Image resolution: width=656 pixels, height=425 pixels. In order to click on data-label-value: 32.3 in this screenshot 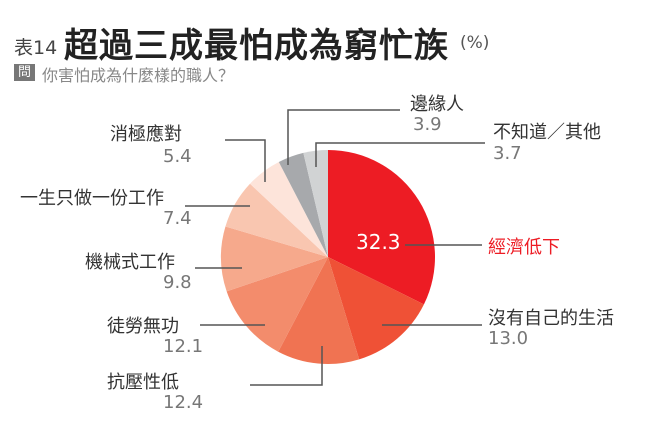, I will do `click(378, 242)`.